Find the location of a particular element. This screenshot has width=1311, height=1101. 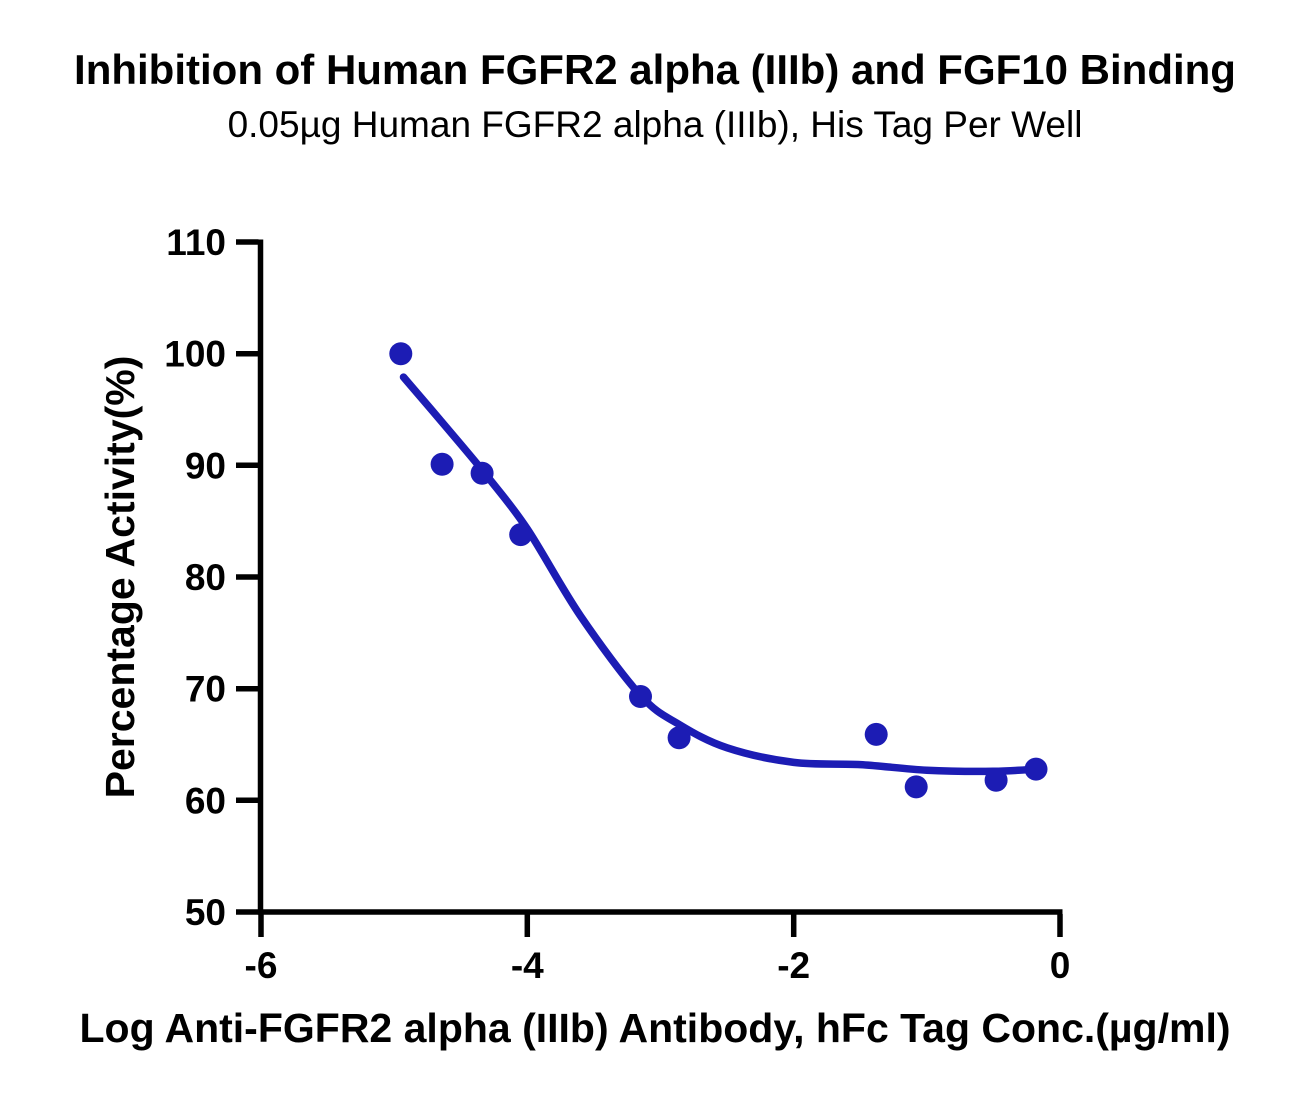

x-tick-label: -4 is located at coordinates (527, 965).